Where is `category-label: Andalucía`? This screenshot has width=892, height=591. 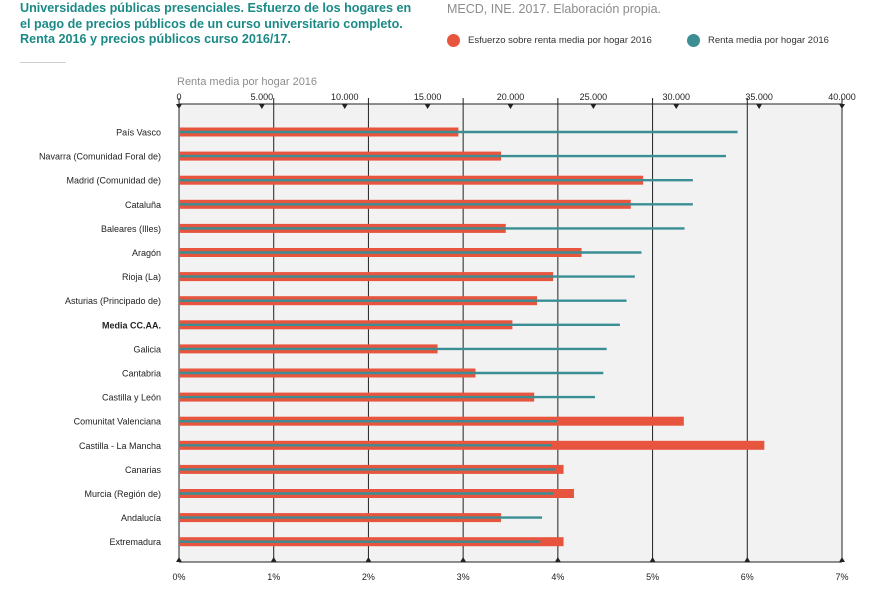
category-label: Andalucía is located at coordinates (141, 518).